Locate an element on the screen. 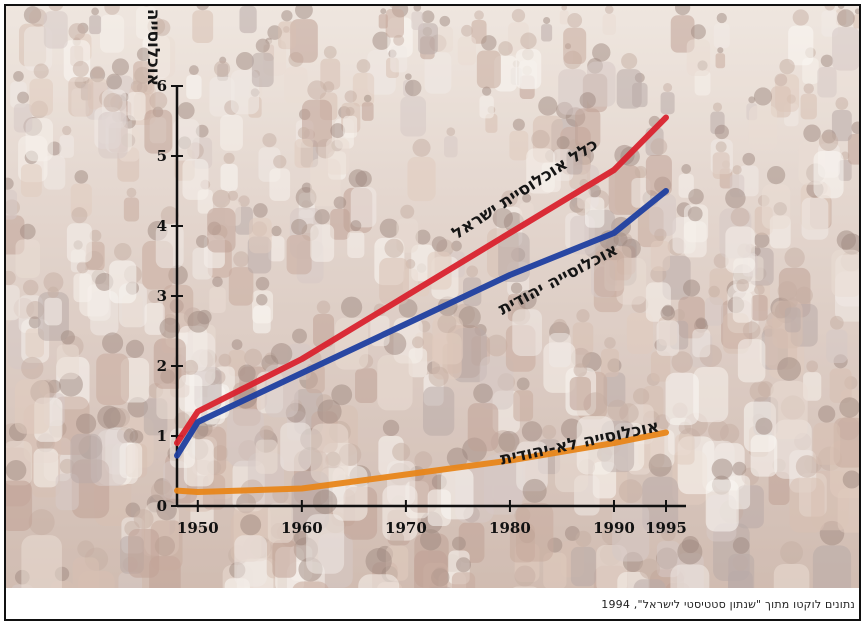 The height and width of the screenshot is (625, 867). y-tick-label-6: 6 is located at coordinates (162, 86).